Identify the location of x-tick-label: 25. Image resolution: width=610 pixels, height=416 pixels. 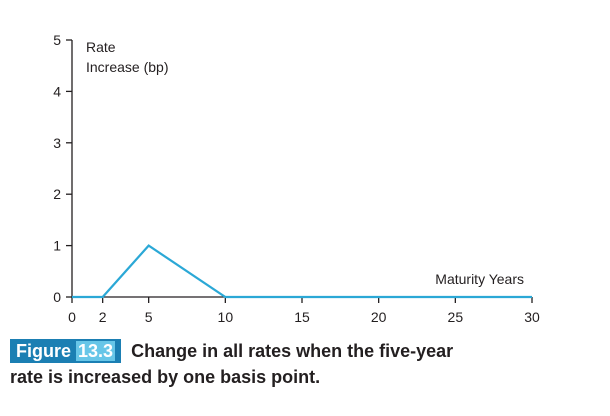
(456, 317).